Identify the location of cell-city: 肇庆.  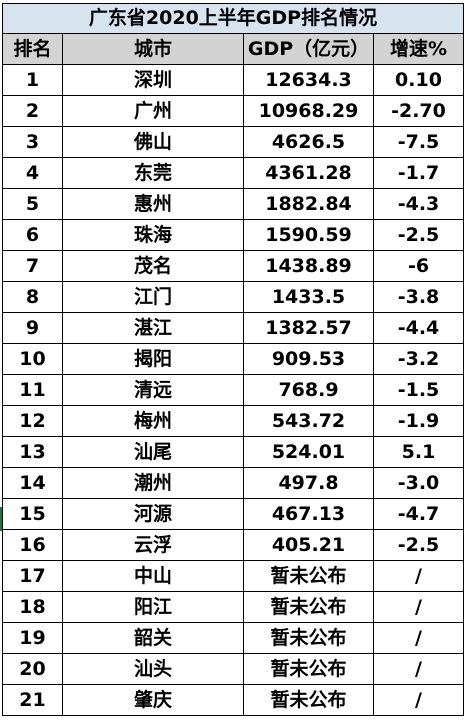
(153, 700).